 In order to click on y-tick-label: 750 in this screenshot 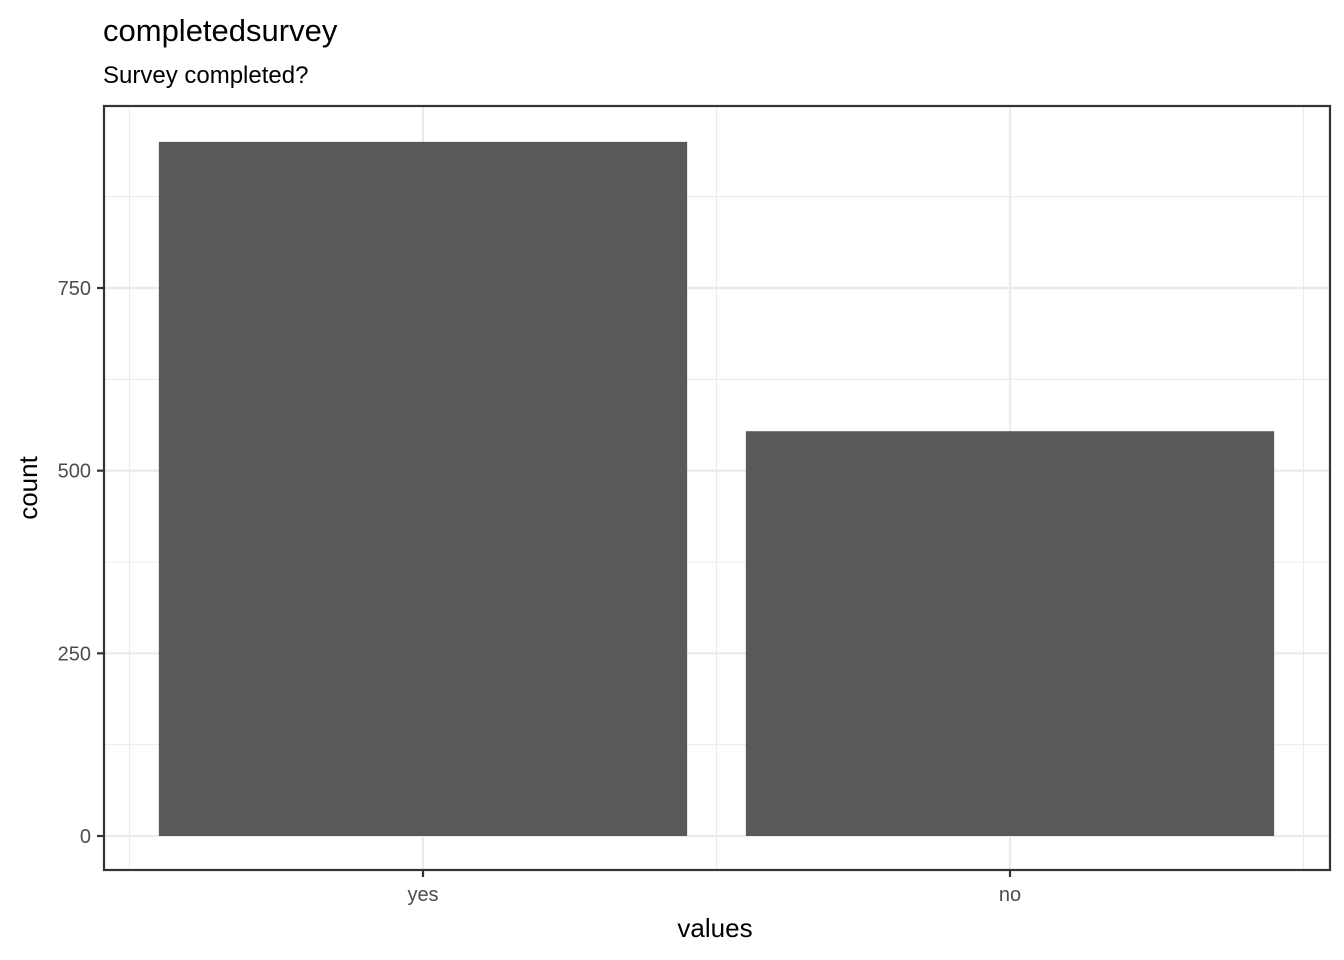, I will do `click(74, 289)`.